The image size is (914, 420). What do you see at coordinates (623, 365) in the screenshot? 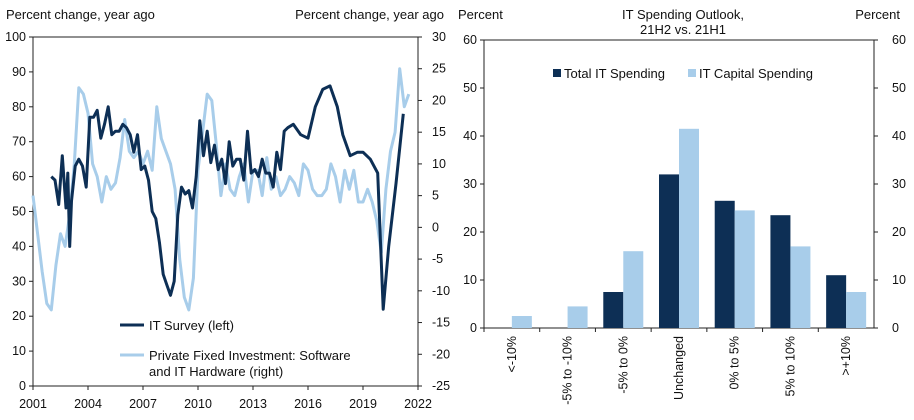
I see `bar-category-label: -5% to 0%` at bounding box center [623, 365].